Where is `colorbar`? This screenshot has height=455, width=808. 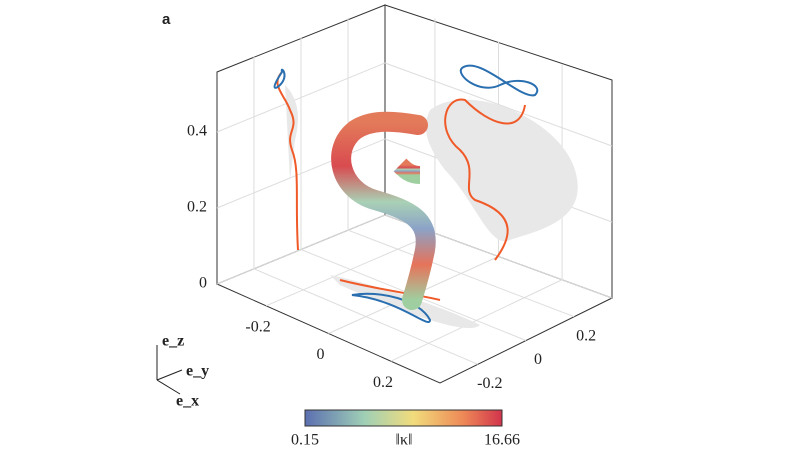 colorbar is located at coordinates (403, 418).